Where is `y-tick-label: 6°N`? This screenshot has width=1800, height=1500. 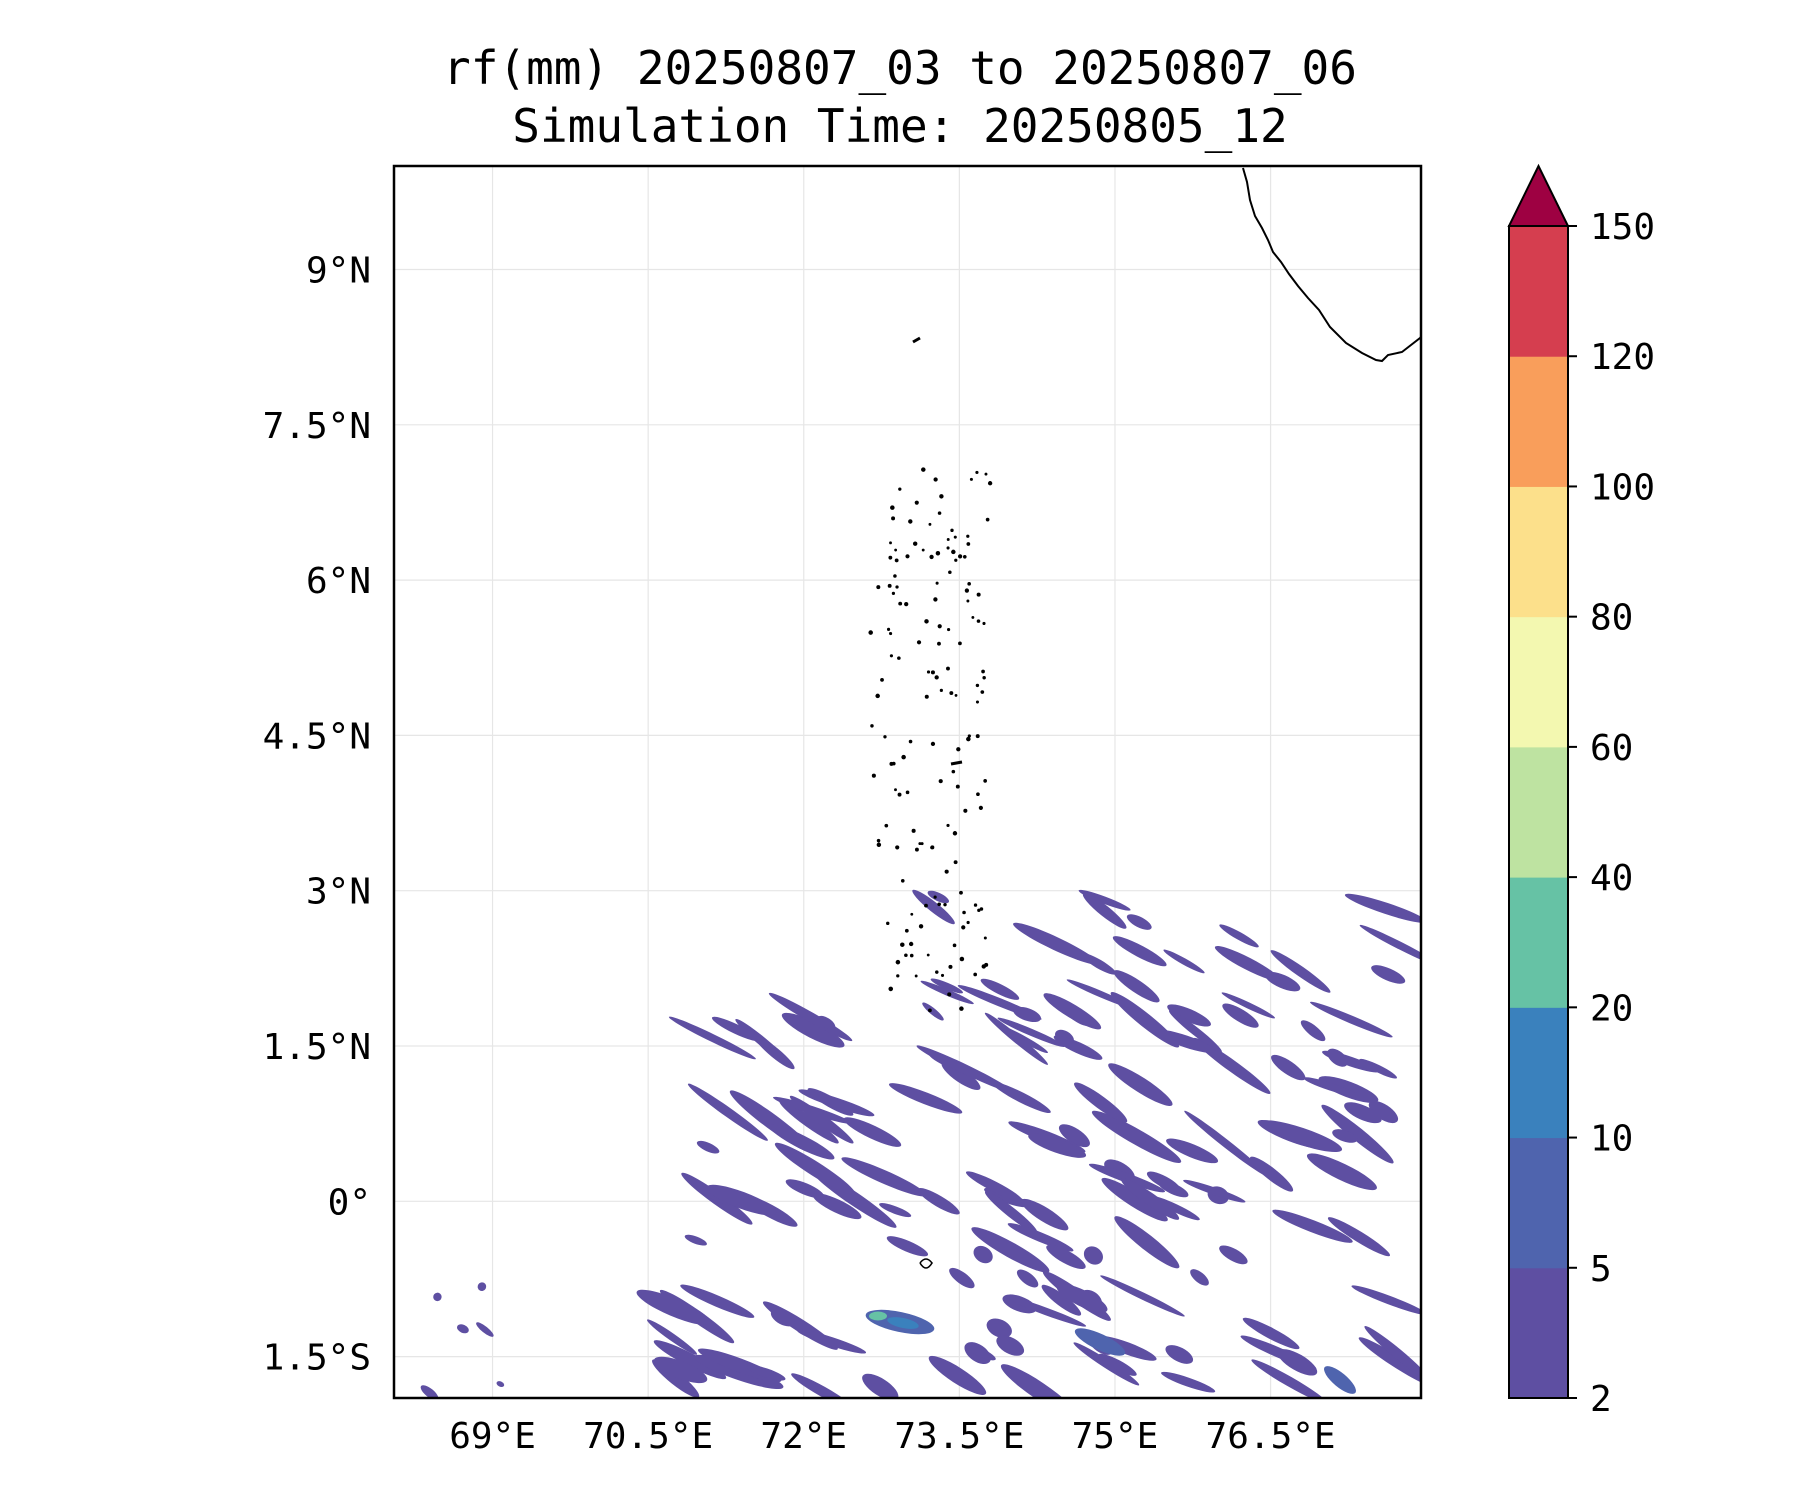
y-tick-label: 6°N is located at coordinates (338, 581).